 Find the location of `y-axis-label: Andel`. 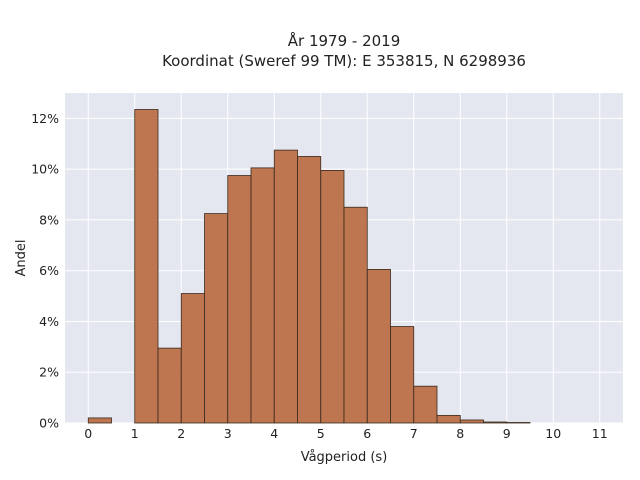

y-axis-label: Andel is located at coordinates (21, 258).